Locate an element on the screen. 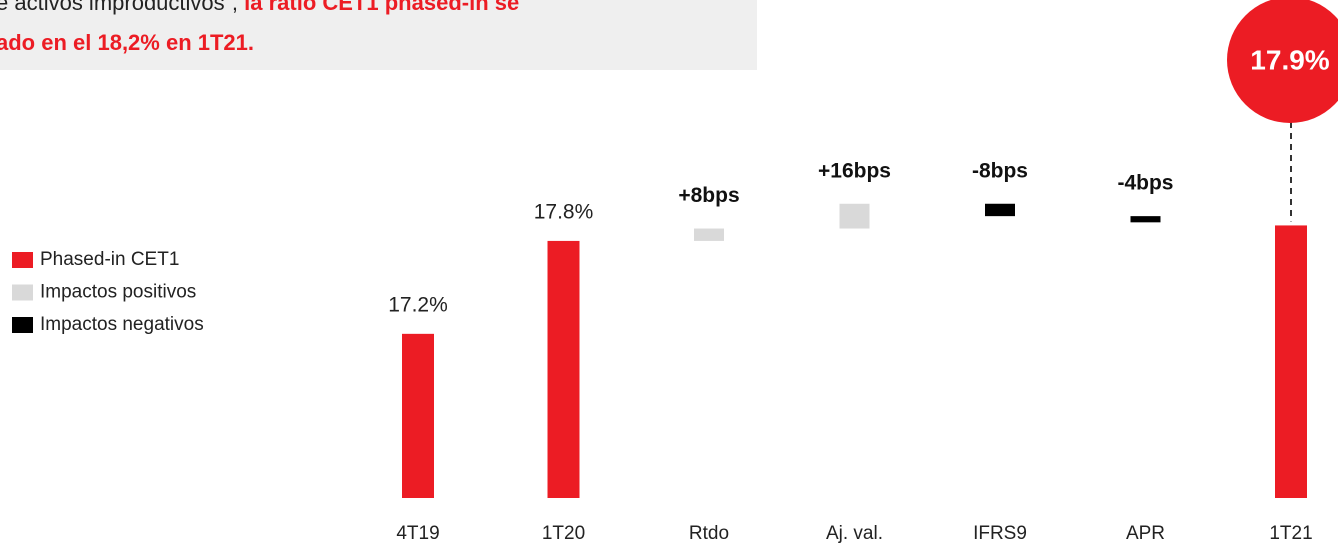 The width and height of the screenshot is (1338, 544). x-tick-label: 1T20 is located at coordinates (563, 533).